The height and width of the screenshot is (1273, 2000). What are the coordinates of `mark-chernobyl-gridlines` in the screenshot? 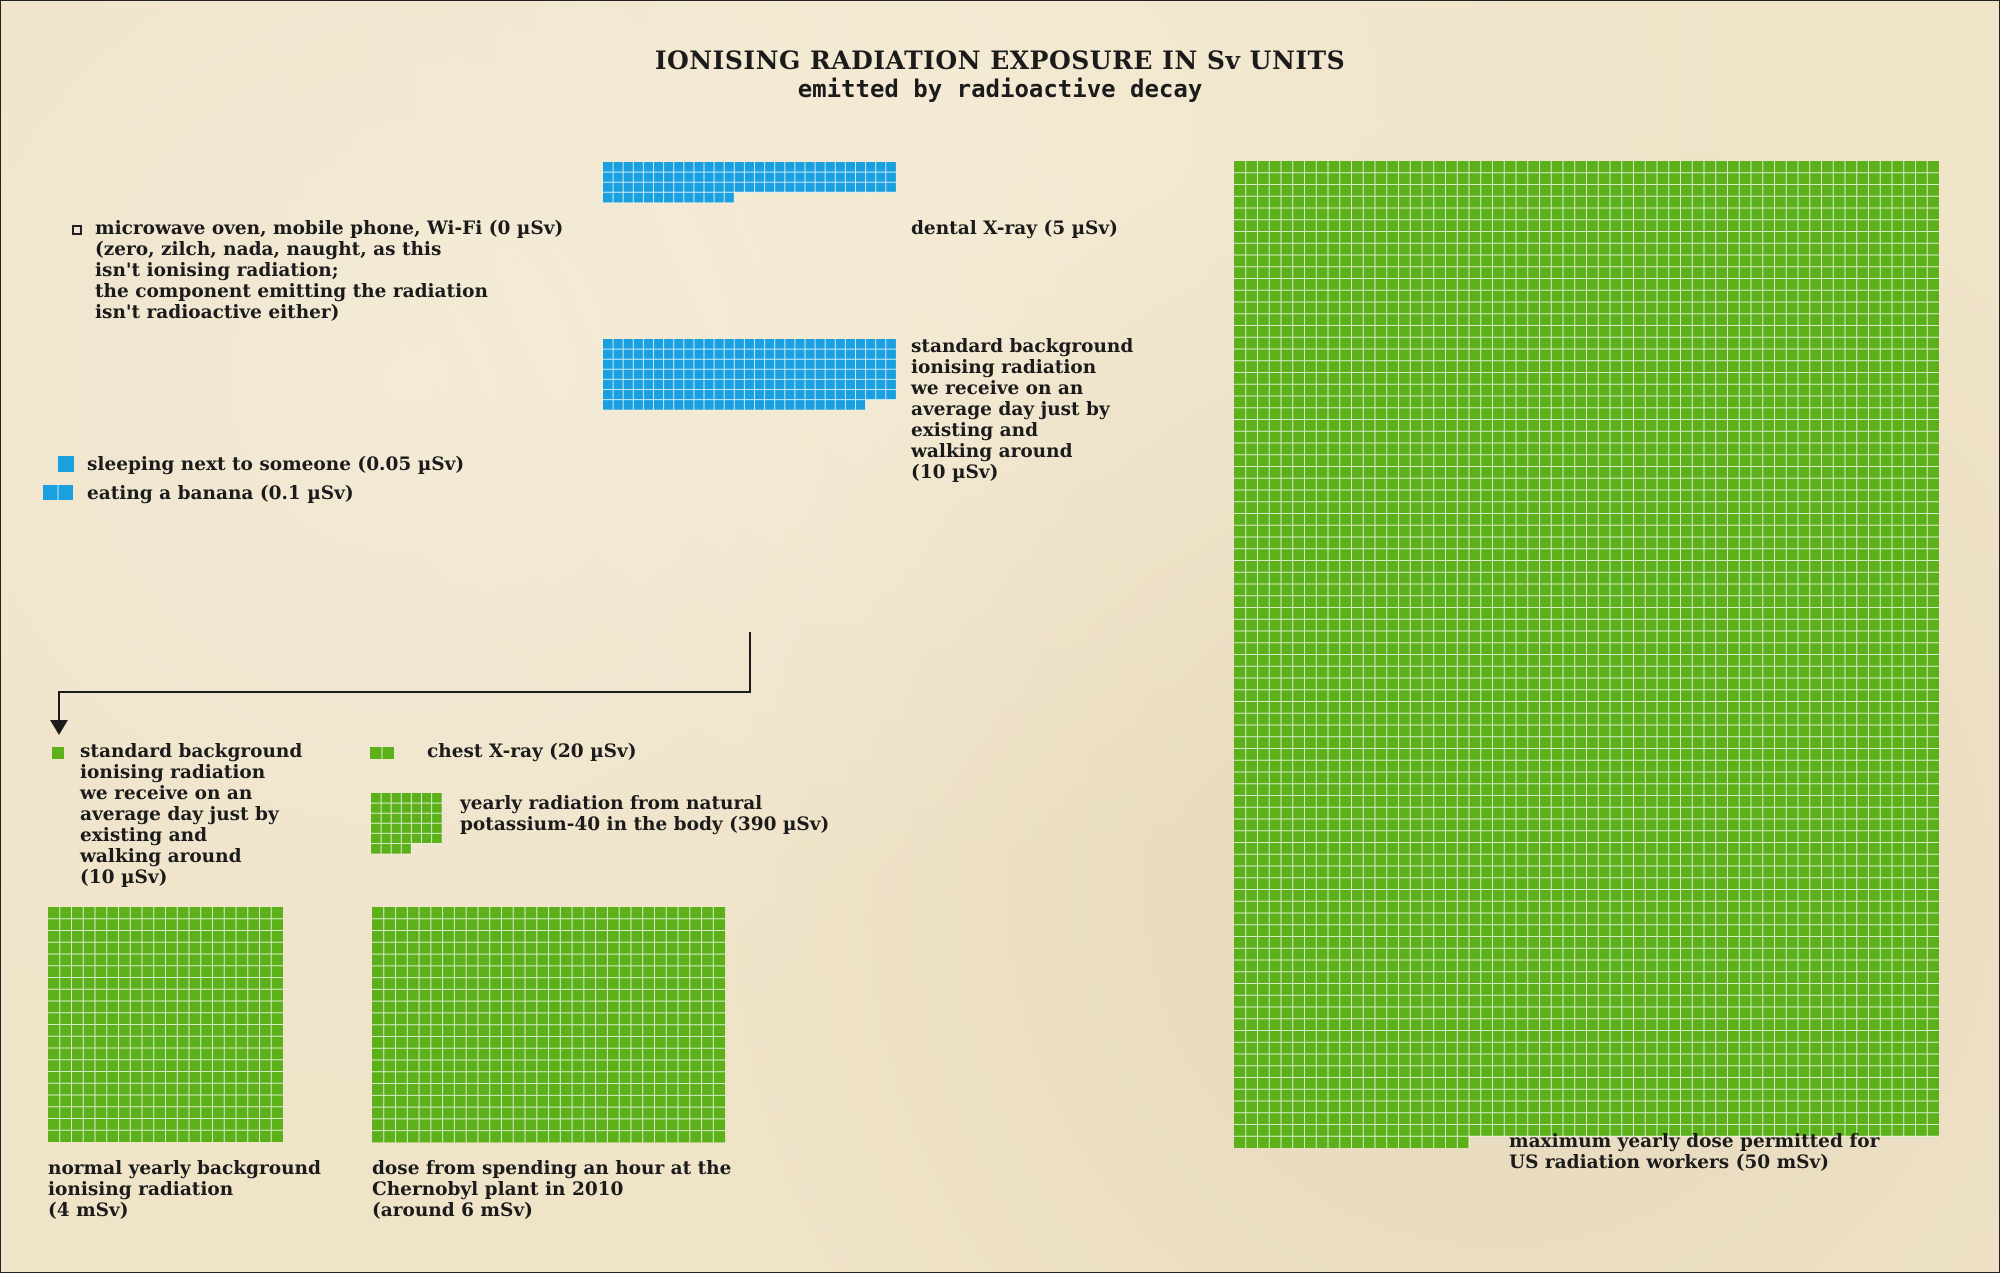 It's located at (549, 1025).